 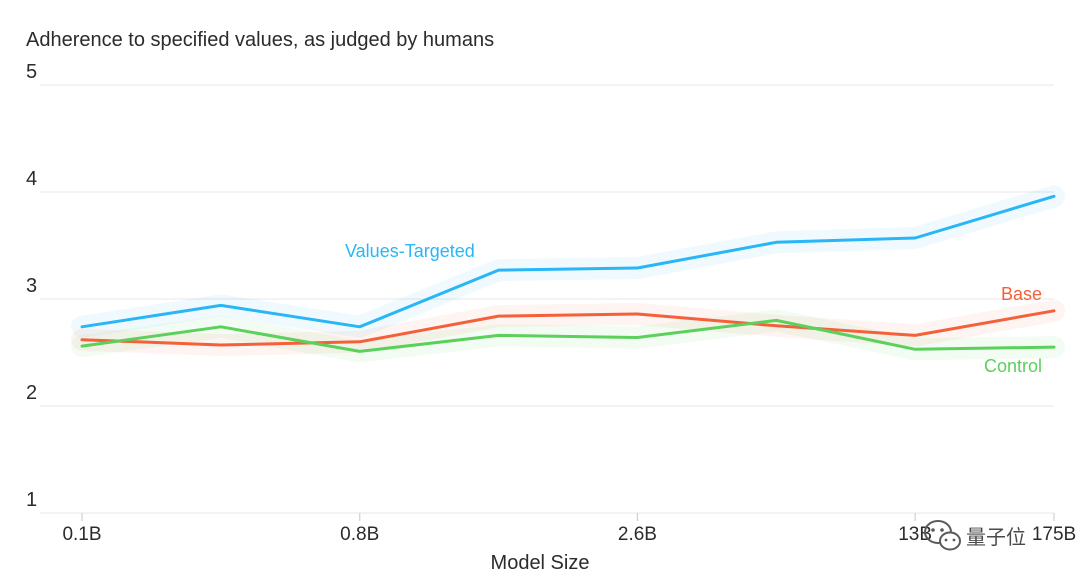 What do you see at coordinates (31, 179) in the screenshot?
I see `y-tick-label: 4` at bounding box center [31, 179].